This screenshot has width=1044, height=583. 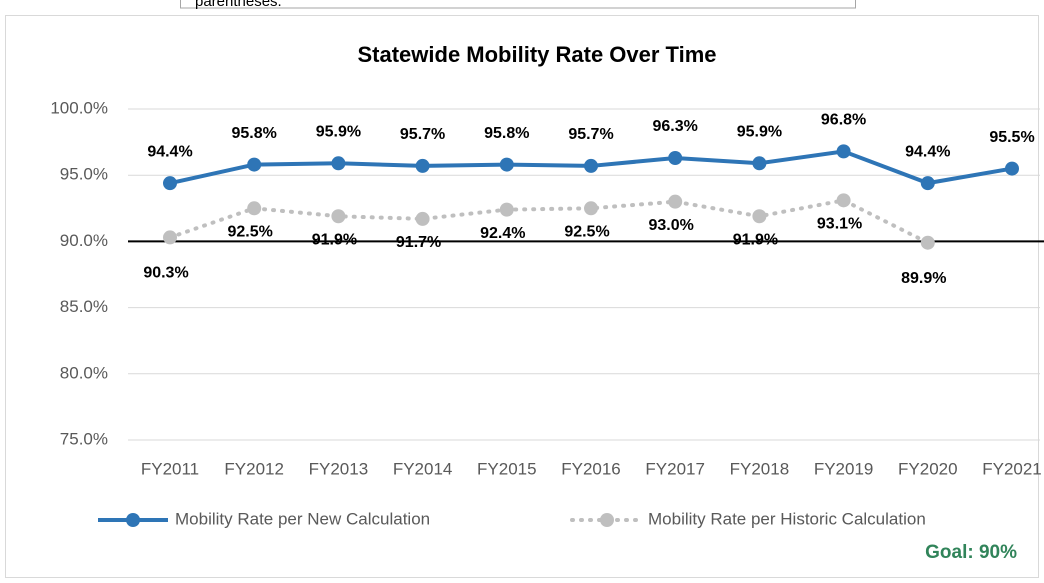 I want to click on x-tick-label: FY2013, so click(x=339, y=468).